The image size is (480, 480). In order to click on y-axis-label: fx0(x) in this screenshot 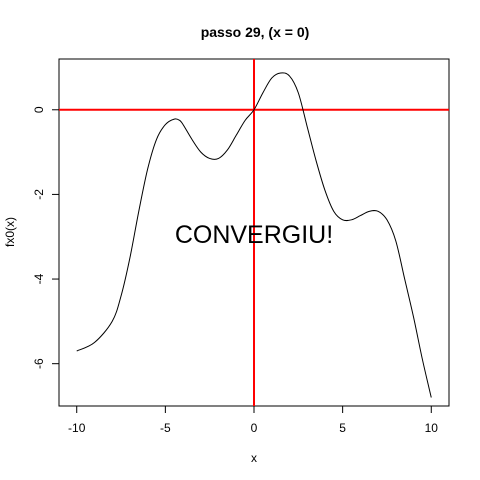, I will do `click(10, 232)`.